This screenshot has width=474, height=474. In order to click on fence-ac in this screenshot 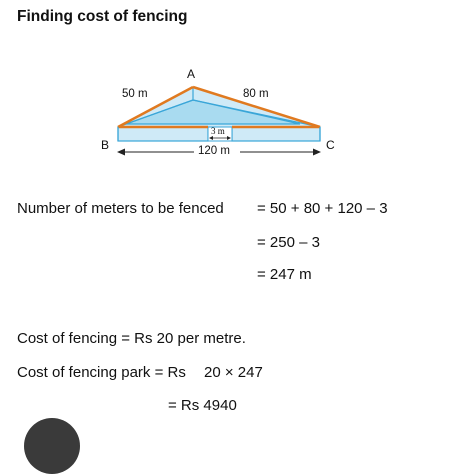, I will do `click(256, 107)`.